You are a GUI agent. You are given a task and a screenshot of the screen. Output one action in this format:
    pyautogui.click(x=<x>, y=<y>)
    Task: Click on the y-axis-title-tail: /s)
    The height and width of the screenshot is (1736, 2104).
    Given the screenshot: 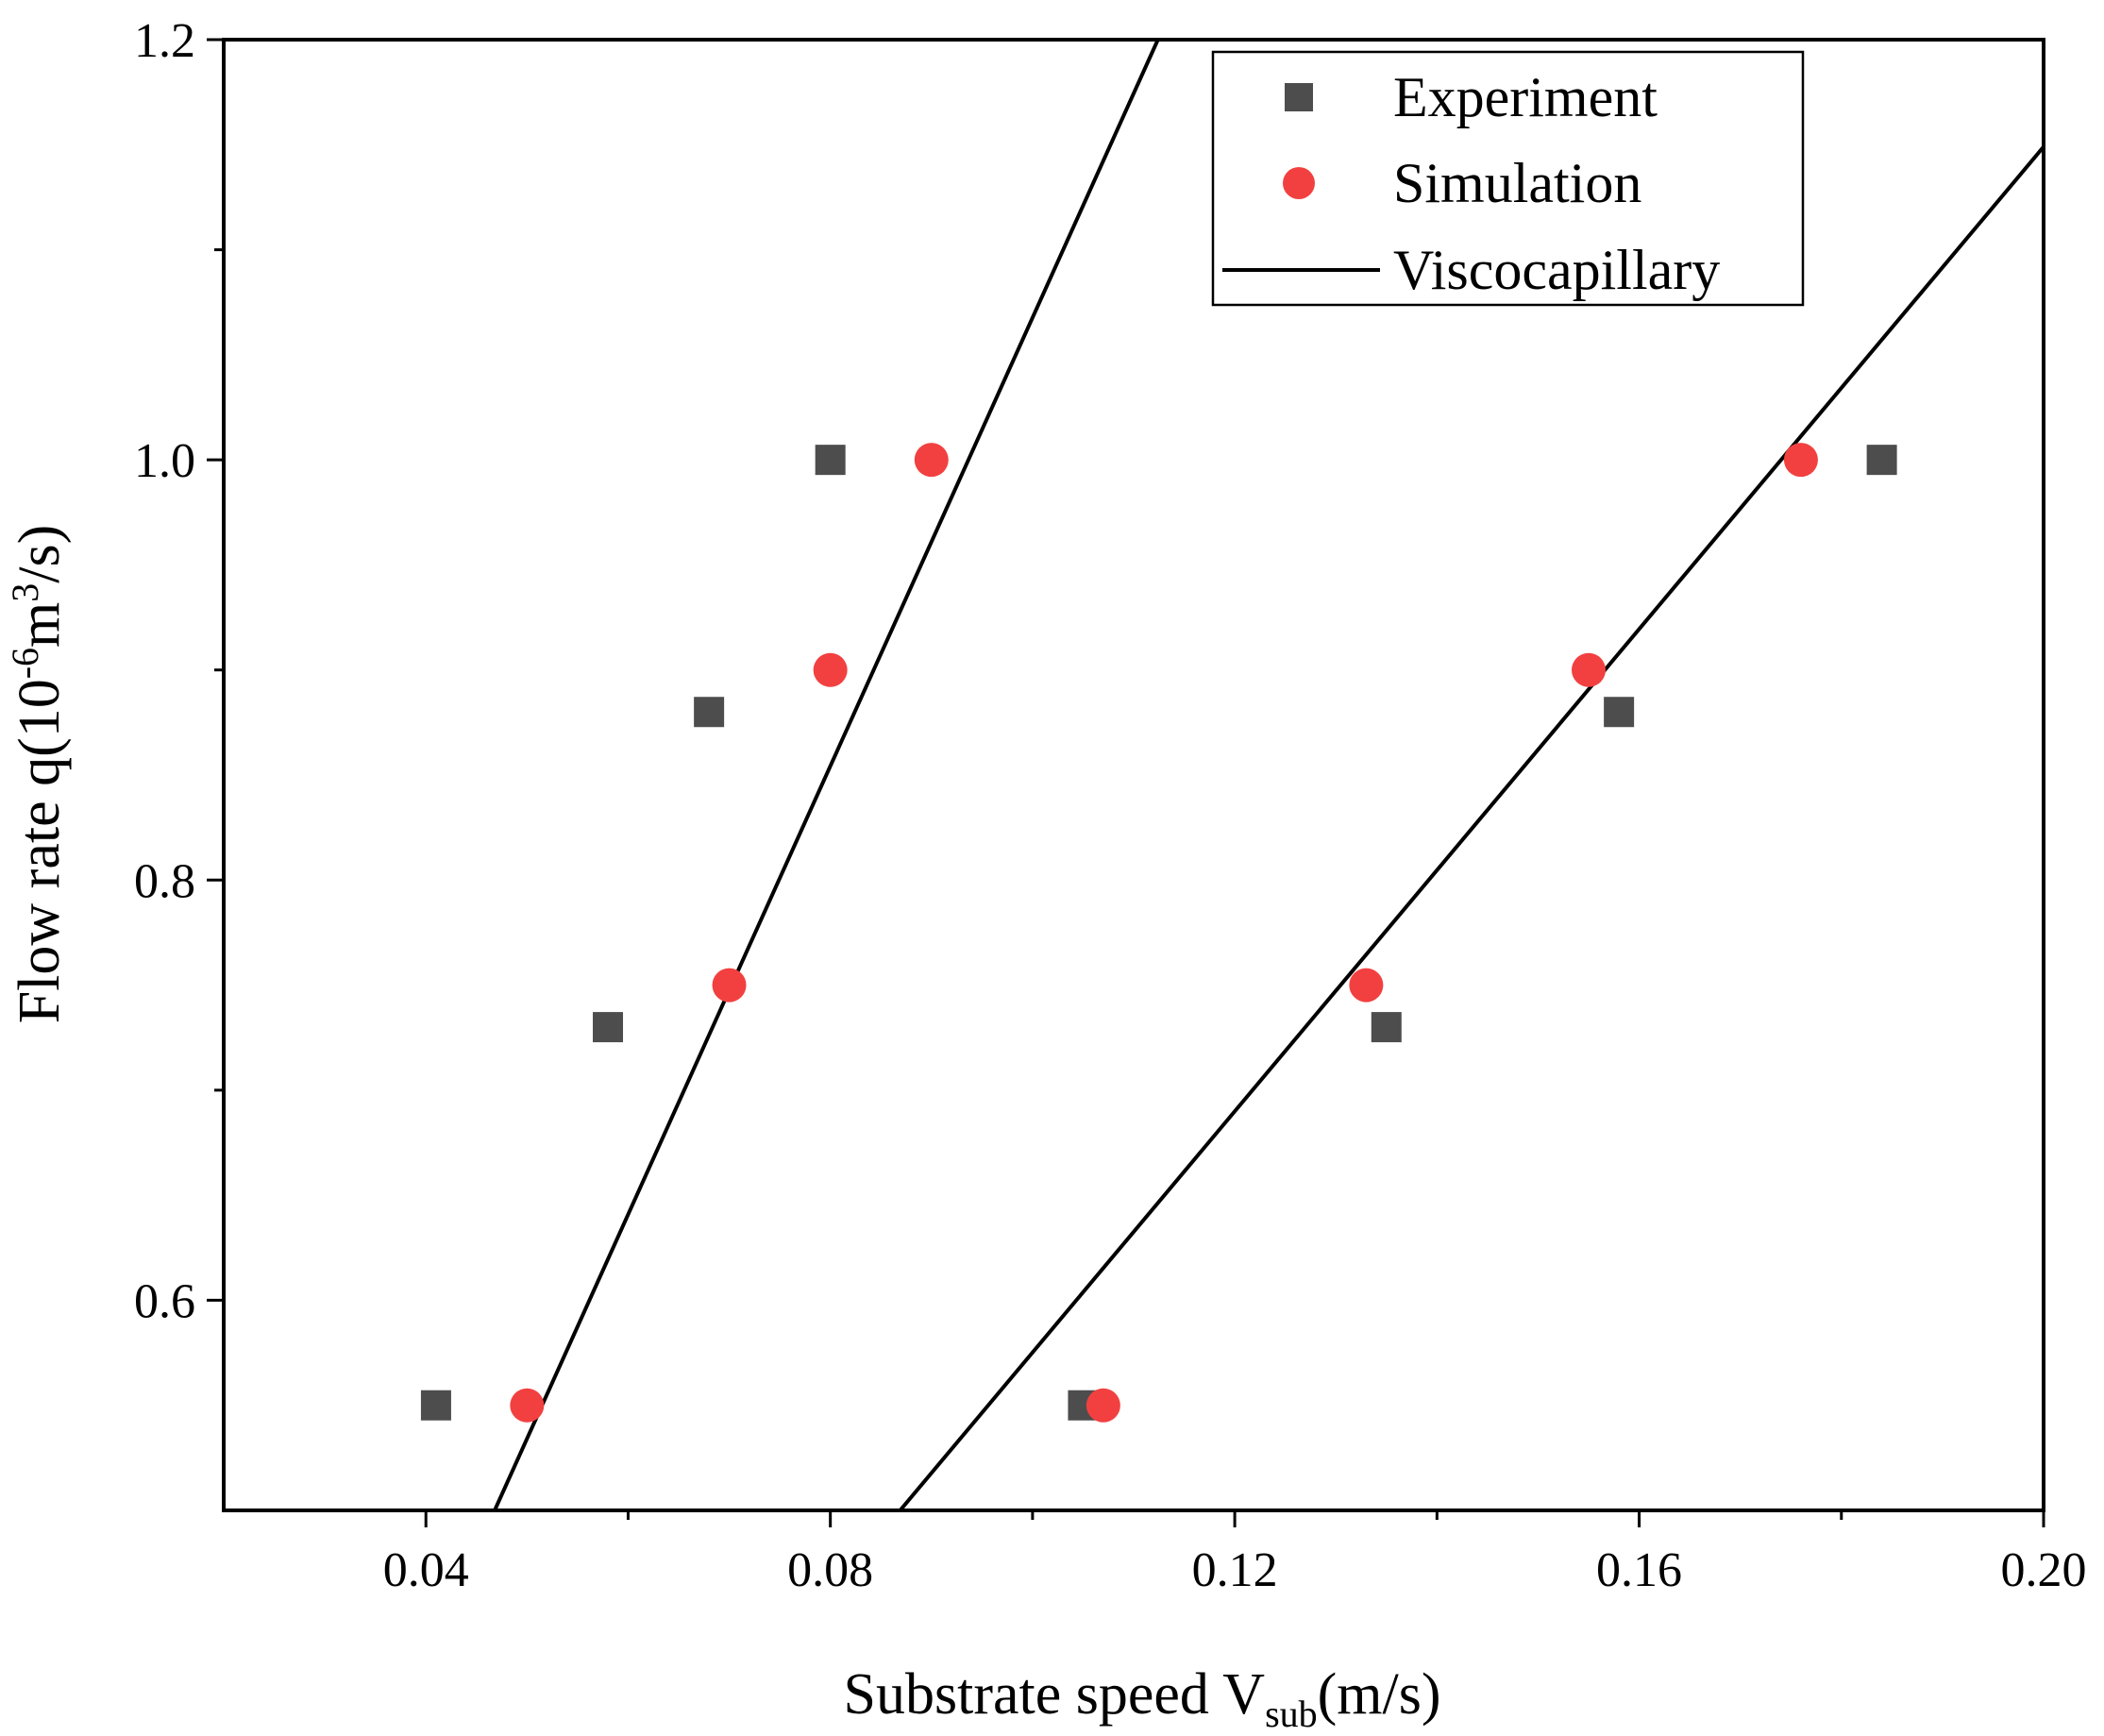 What is the action you would take?
    pyautogui.click(x=40, y=554)
    